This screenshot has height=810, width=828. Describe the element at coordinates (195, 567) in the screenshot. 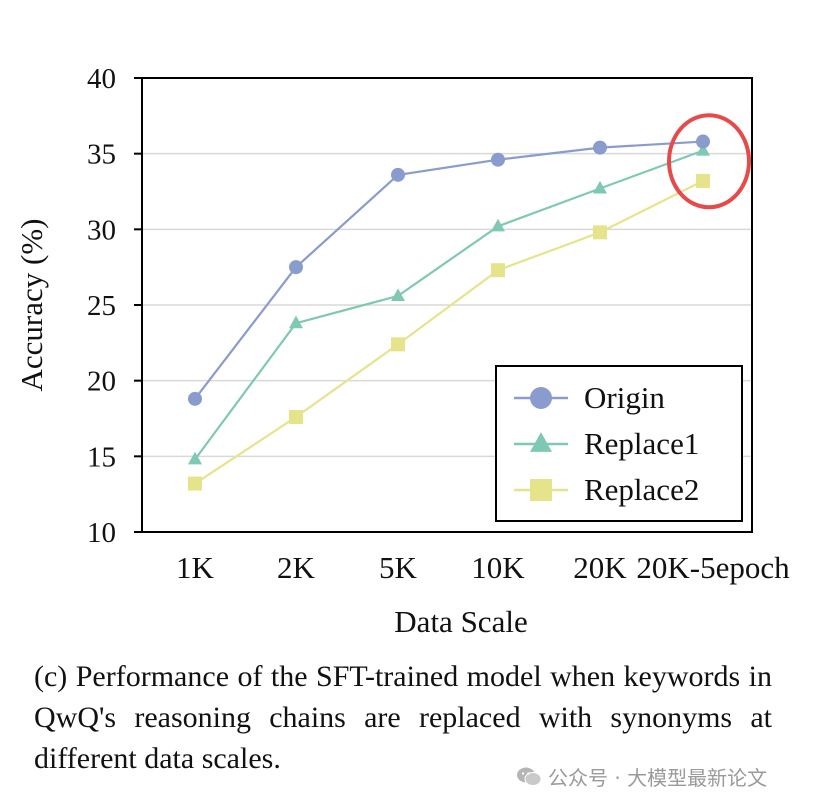

I see `x-tick-label: 1K` at that location.